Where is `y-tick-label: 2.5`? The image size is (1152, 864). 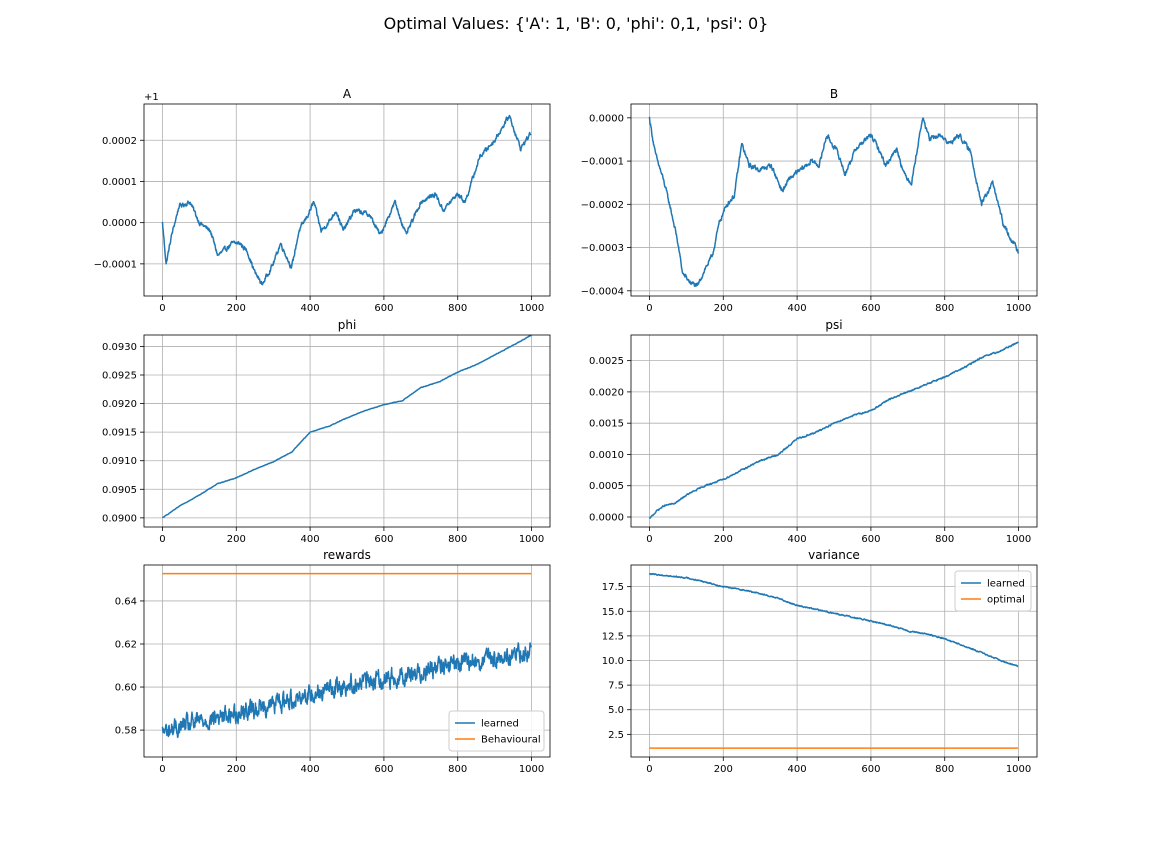 y-tick-label: 2.5 is located at coordinates (616, 735).